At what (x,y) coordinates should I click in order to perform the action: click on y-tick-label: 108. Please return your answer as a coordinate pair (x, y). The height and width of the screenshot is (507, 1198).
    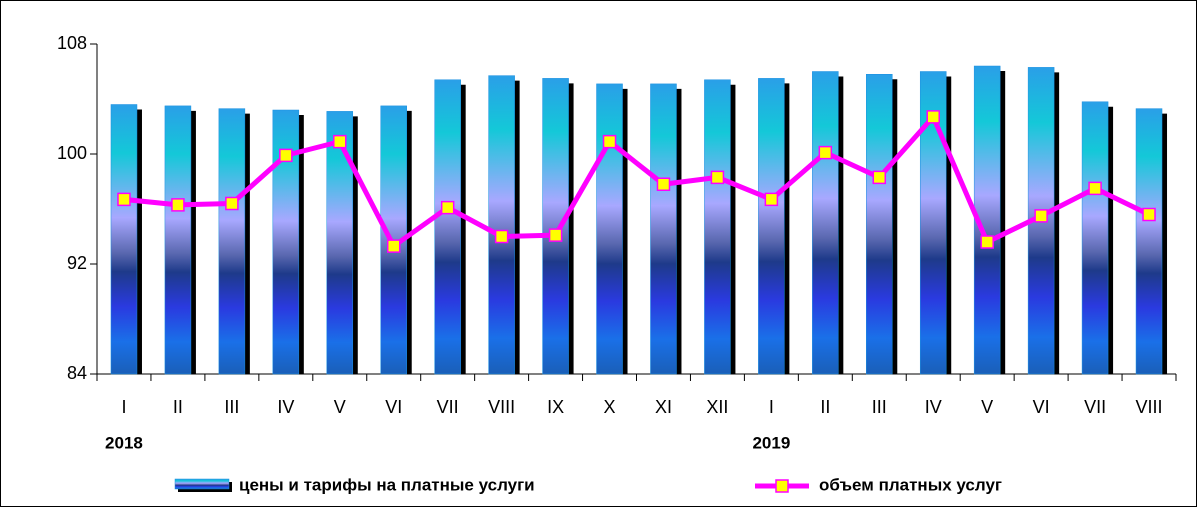
    Looking at the image, I should click on (72, 43).